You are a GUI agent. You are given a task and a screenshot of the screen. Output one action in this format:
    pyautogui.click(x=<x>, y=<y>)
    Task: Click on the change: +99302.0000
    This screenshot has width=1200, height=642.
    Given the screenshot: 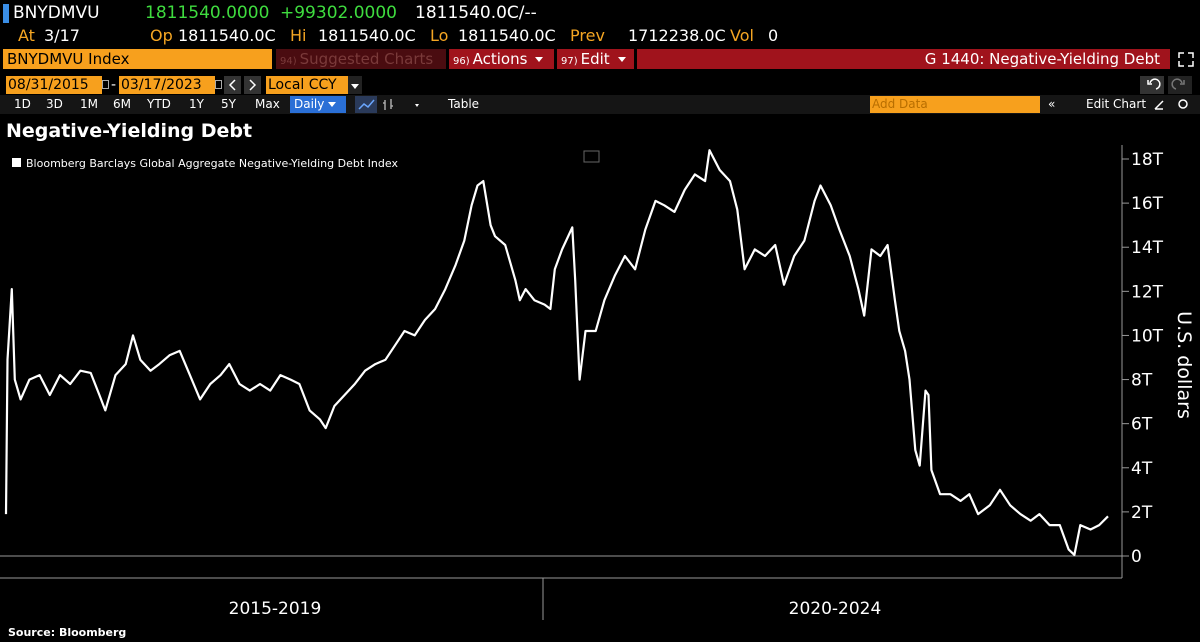 What is the action you would take?
    pyautogui.click(x=338, y=13)
    